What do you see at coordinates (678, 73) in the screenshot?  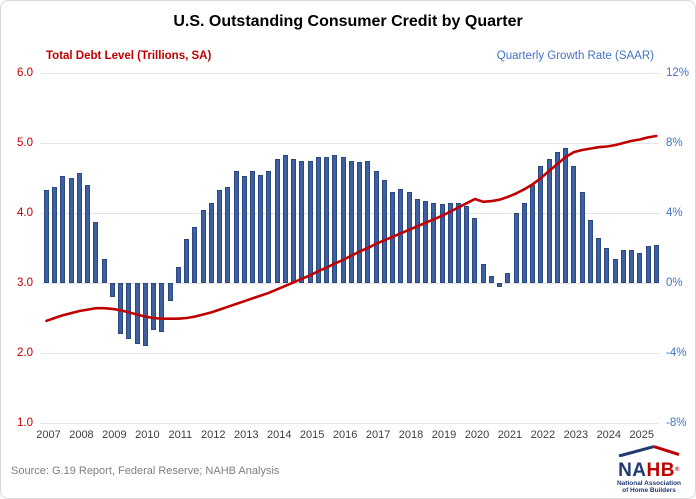 I see `right-axis-tick-label: 12%` at bounding box center [678, 73].